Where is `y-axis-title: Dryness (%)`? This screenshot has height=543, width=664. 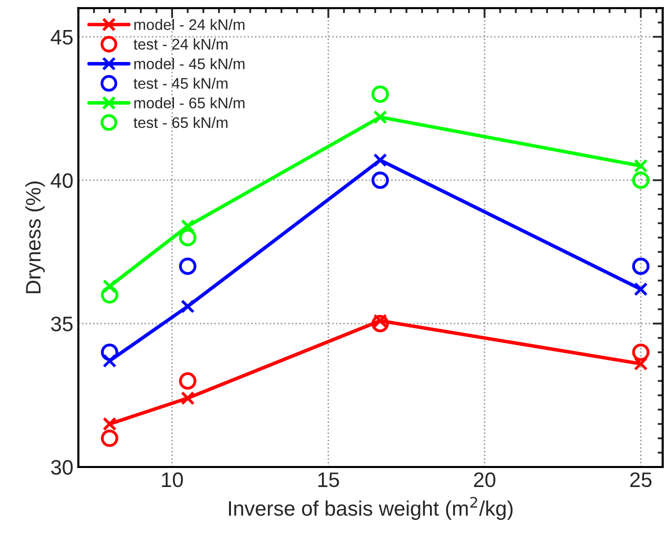
y-axis-title: Dryness (%) is located at coordinates (35, 238).